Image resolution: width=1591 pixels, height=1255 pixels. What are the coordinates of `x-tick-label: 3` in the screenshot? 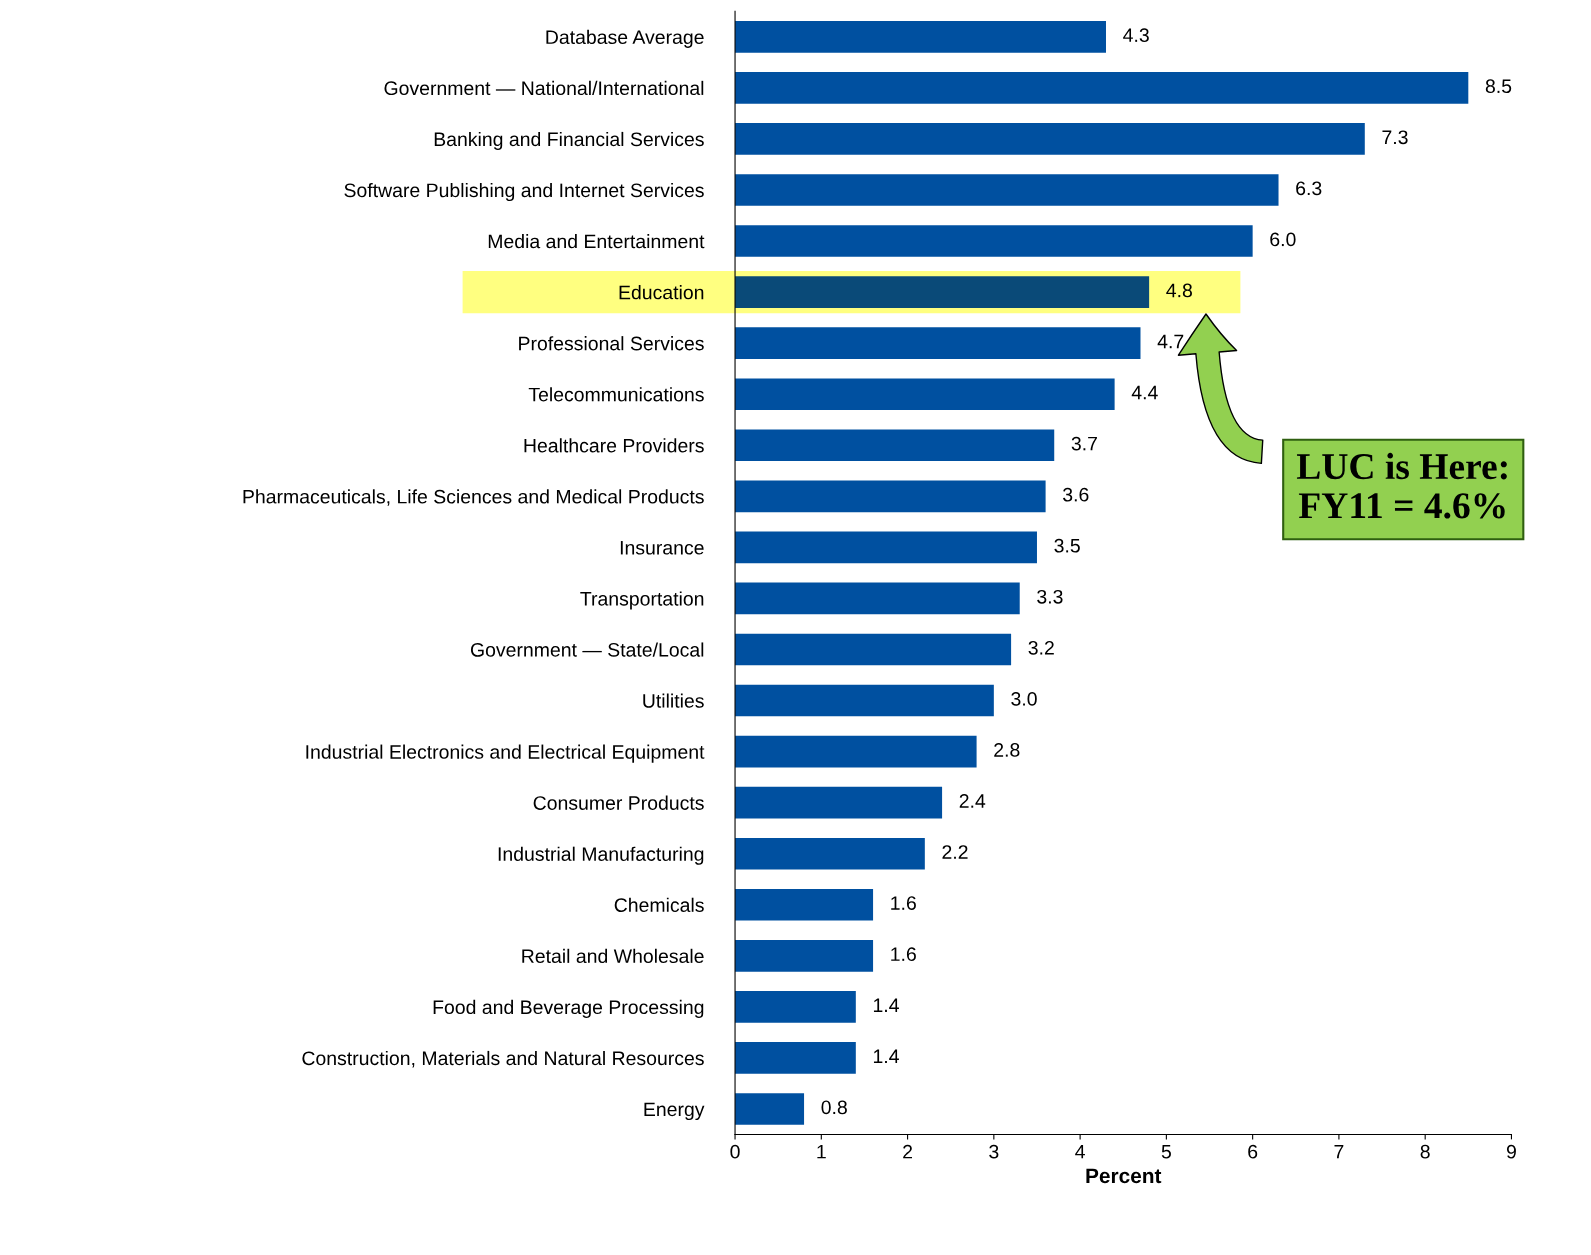 It's located at (994, 1151).